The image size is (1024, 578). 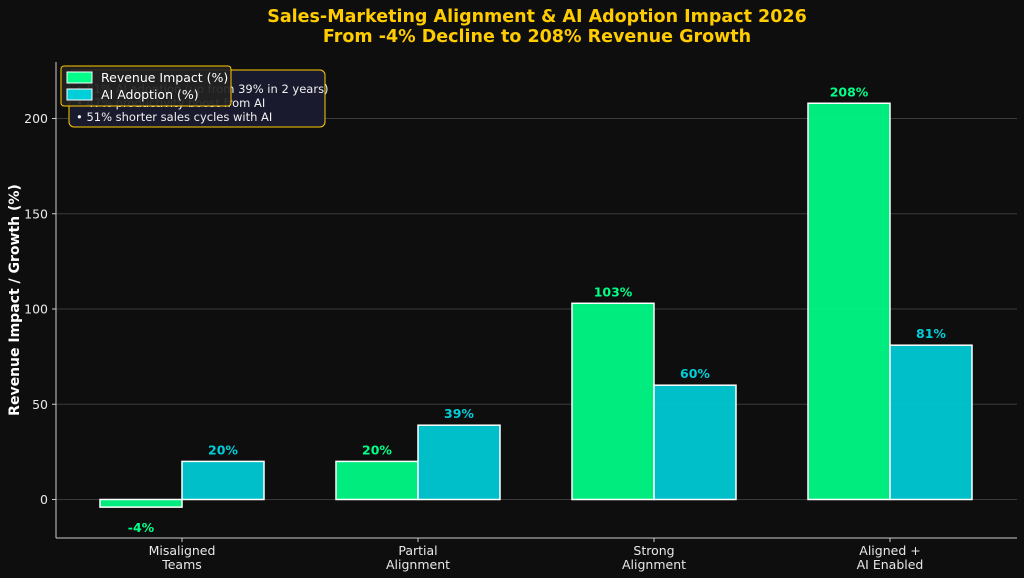 What do you see at coordinates (150, 94) in the screenshot?
I see `legend-label: AI Adoption (%)` at bounding box center [150, 94].